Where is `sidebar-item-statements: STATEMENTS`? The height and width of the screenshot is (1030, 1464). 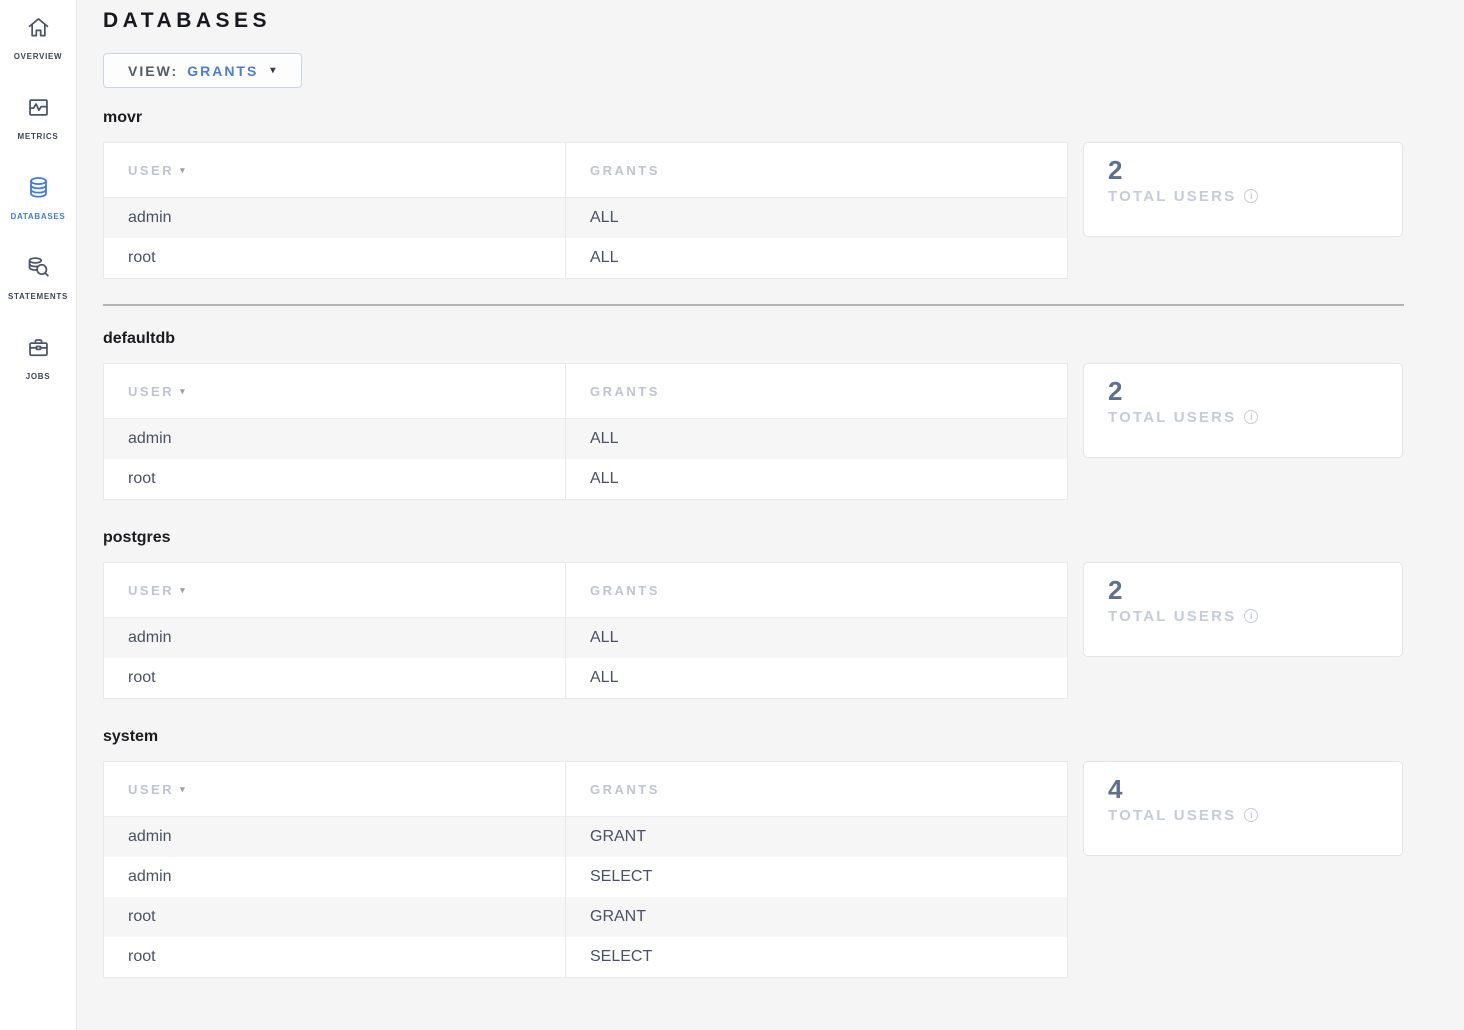 sidebar-item-statements: STATEMENTS is located at coordinates (38, 292).